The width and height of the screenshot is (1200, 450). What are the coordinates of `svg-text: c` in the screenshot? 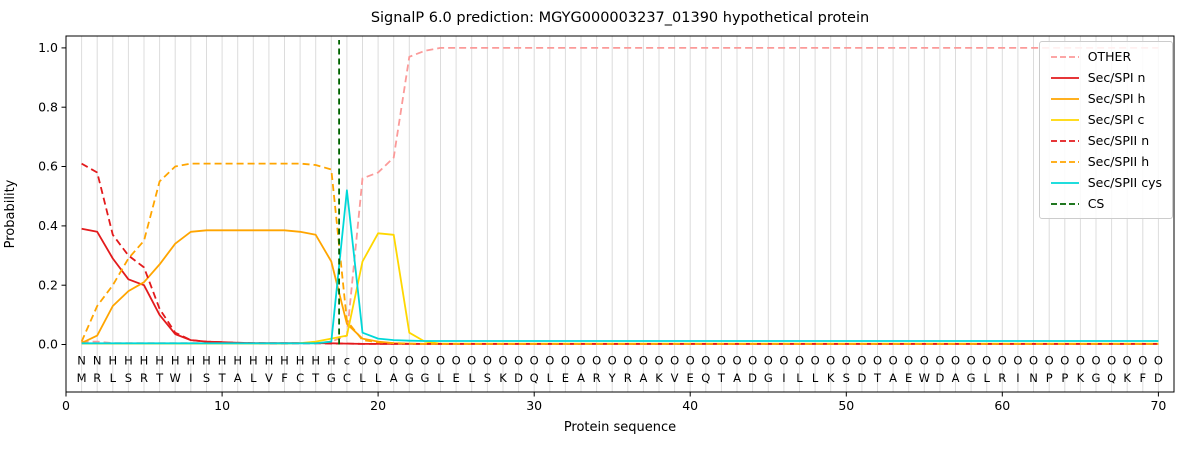 It's located at (347, 360).